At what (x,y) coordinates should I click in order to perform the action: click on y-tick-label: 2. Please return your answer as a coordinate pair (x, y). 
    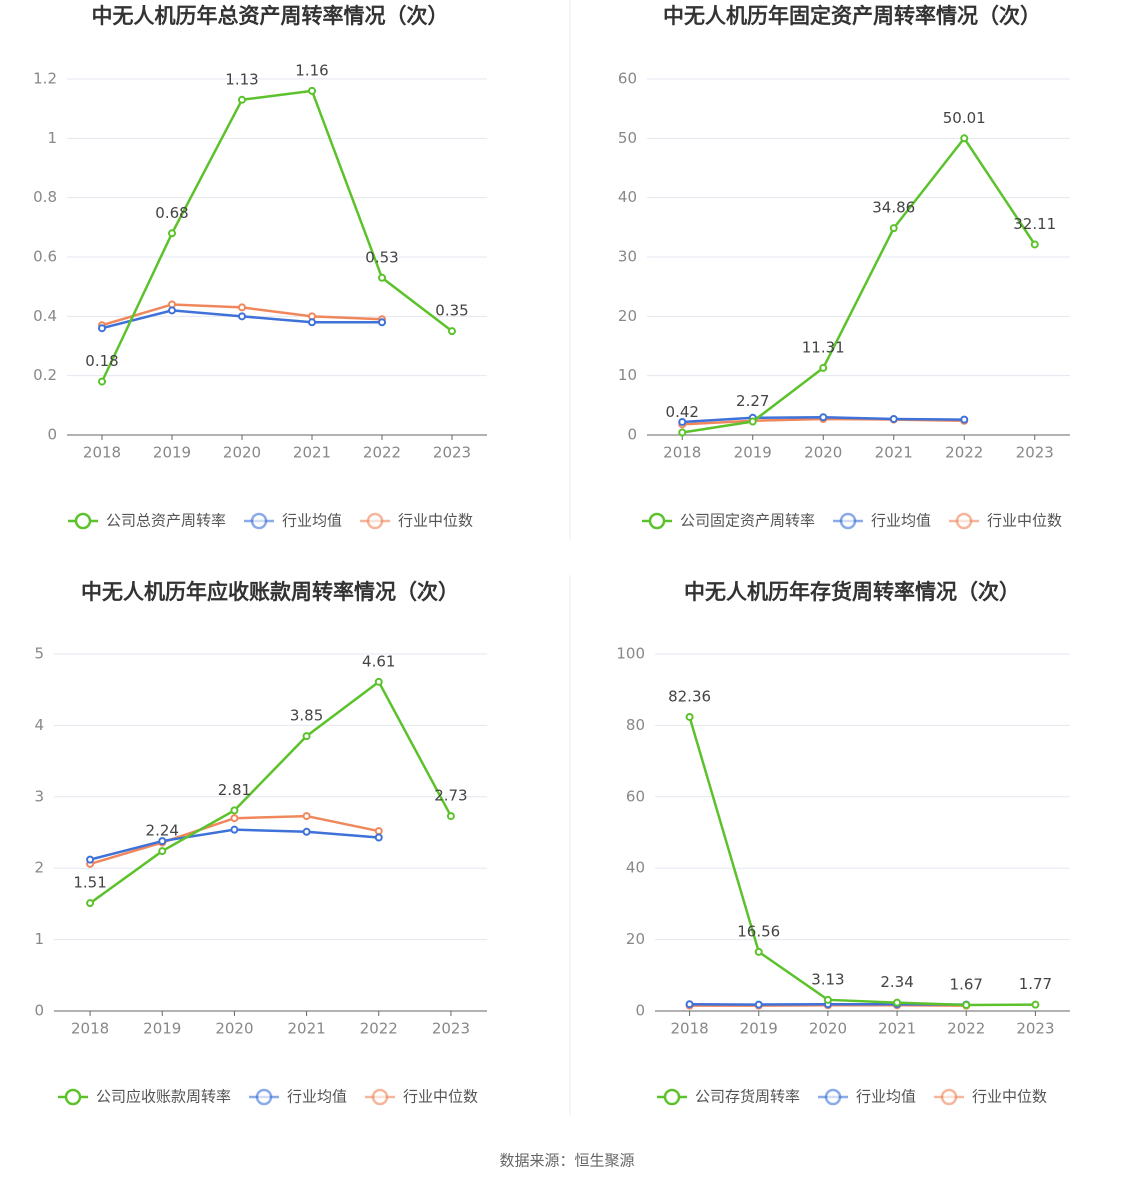
    Looking at the image, I should click on (39, 868).